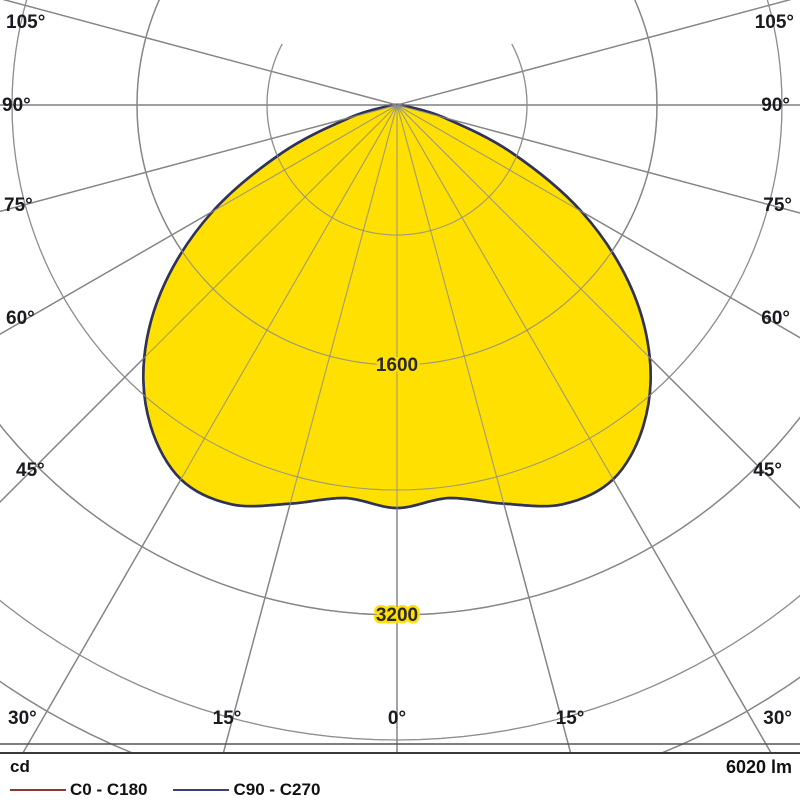 This screenshot has width=800, height=800. I want to click on angle-label-90-left: 90°, so click(16, 105).